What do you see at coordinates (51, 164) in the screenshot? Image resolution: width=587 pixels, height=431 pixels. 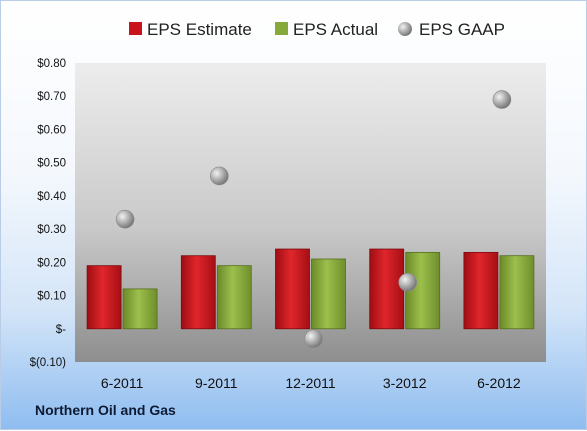 I see `y-tick-label: $0.50` at bounding box center [51, 164].